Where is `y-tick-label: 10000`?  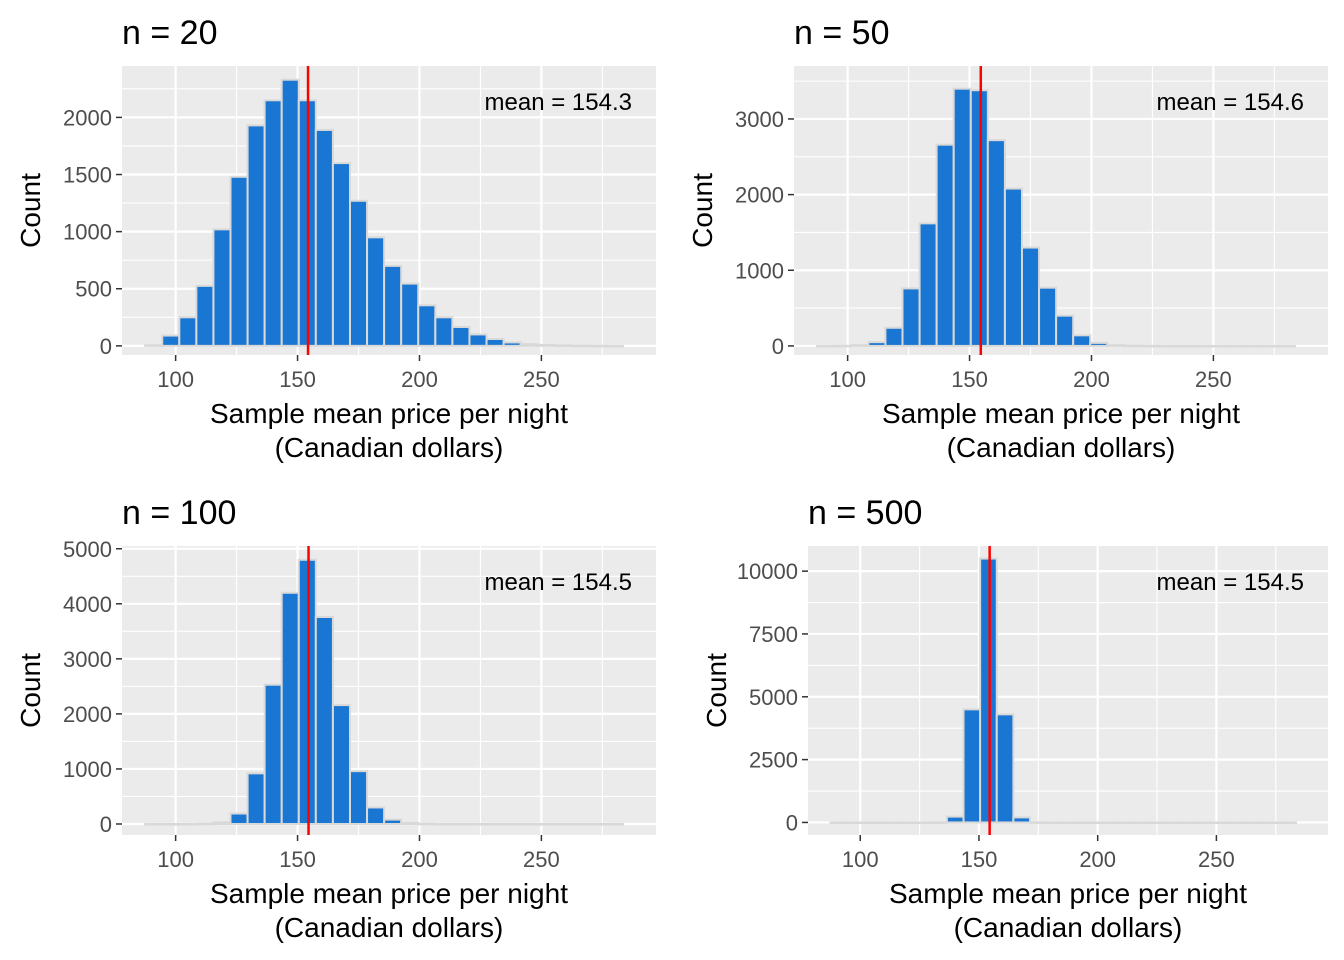
y-tick-label: 10000 is located at coordinates (767, 571).